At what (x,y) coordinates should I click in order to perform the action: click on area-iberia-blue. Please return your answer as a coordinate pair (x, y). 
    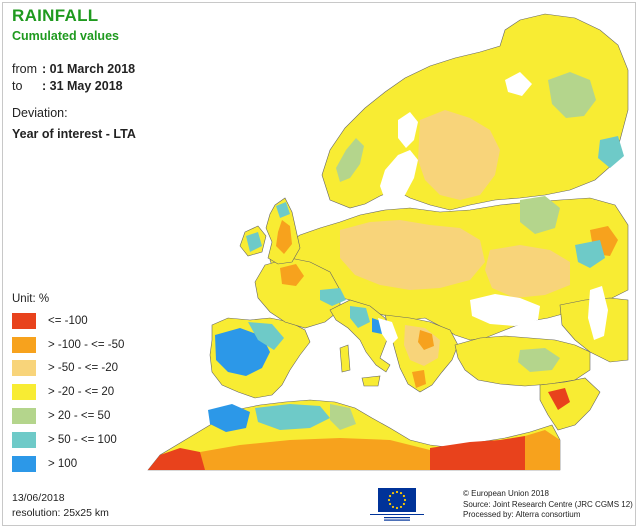
    Looking at the image, I should click on (242, 352).